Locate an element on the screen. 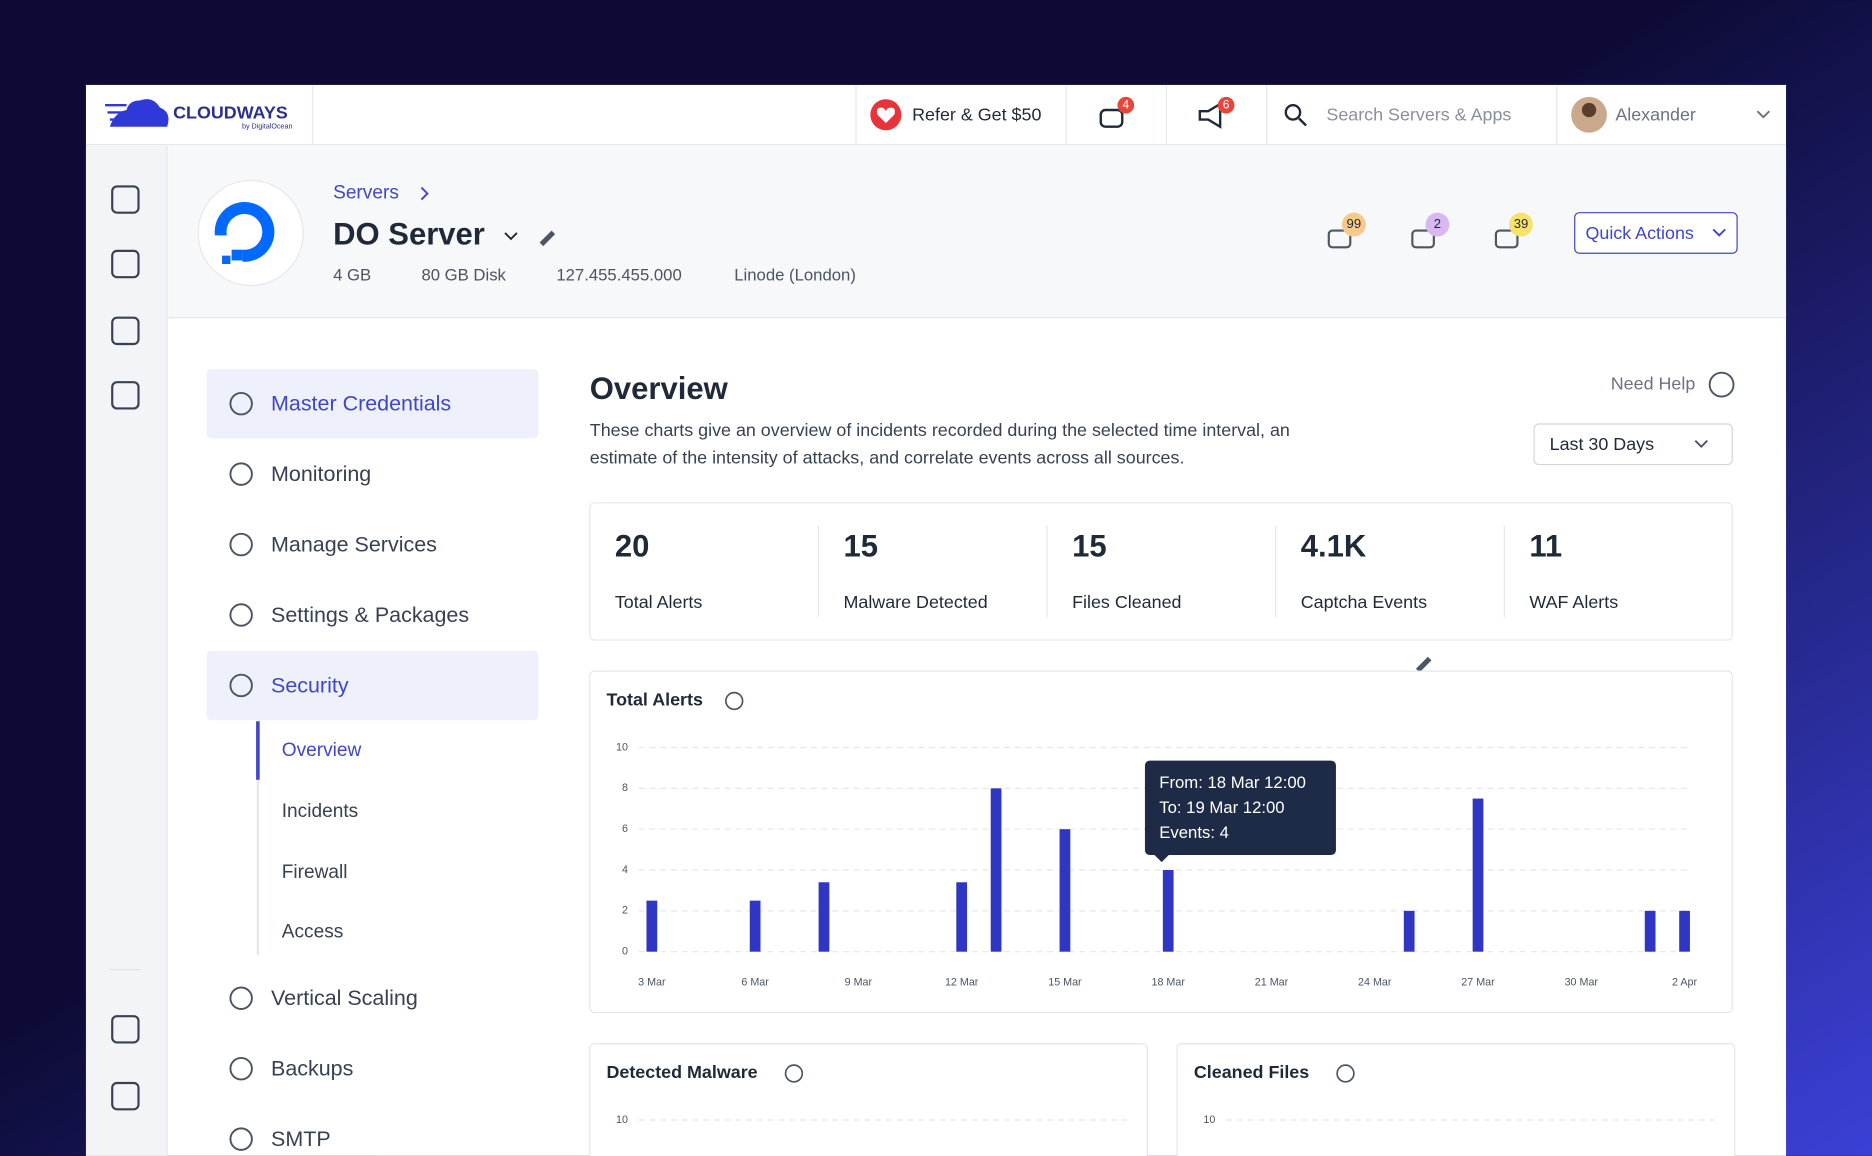 The image size is (1872, 1156). chart-title: Total Alerts is located at coordinates (654, 700).